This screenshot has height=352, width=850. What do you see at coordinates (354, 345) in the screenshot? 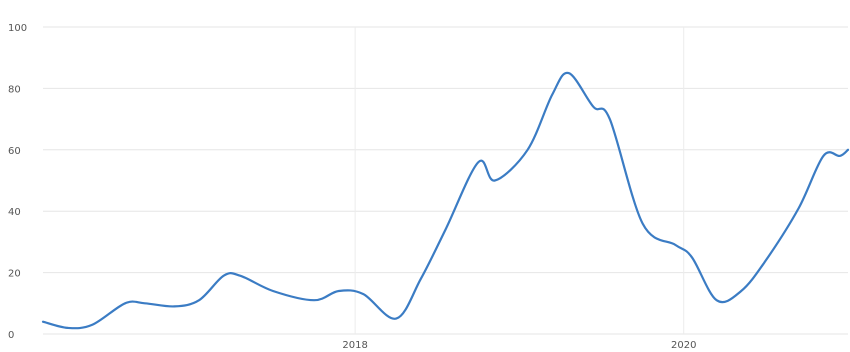
I see `x-tick-label: 2018` at bounding box center [354, 345].